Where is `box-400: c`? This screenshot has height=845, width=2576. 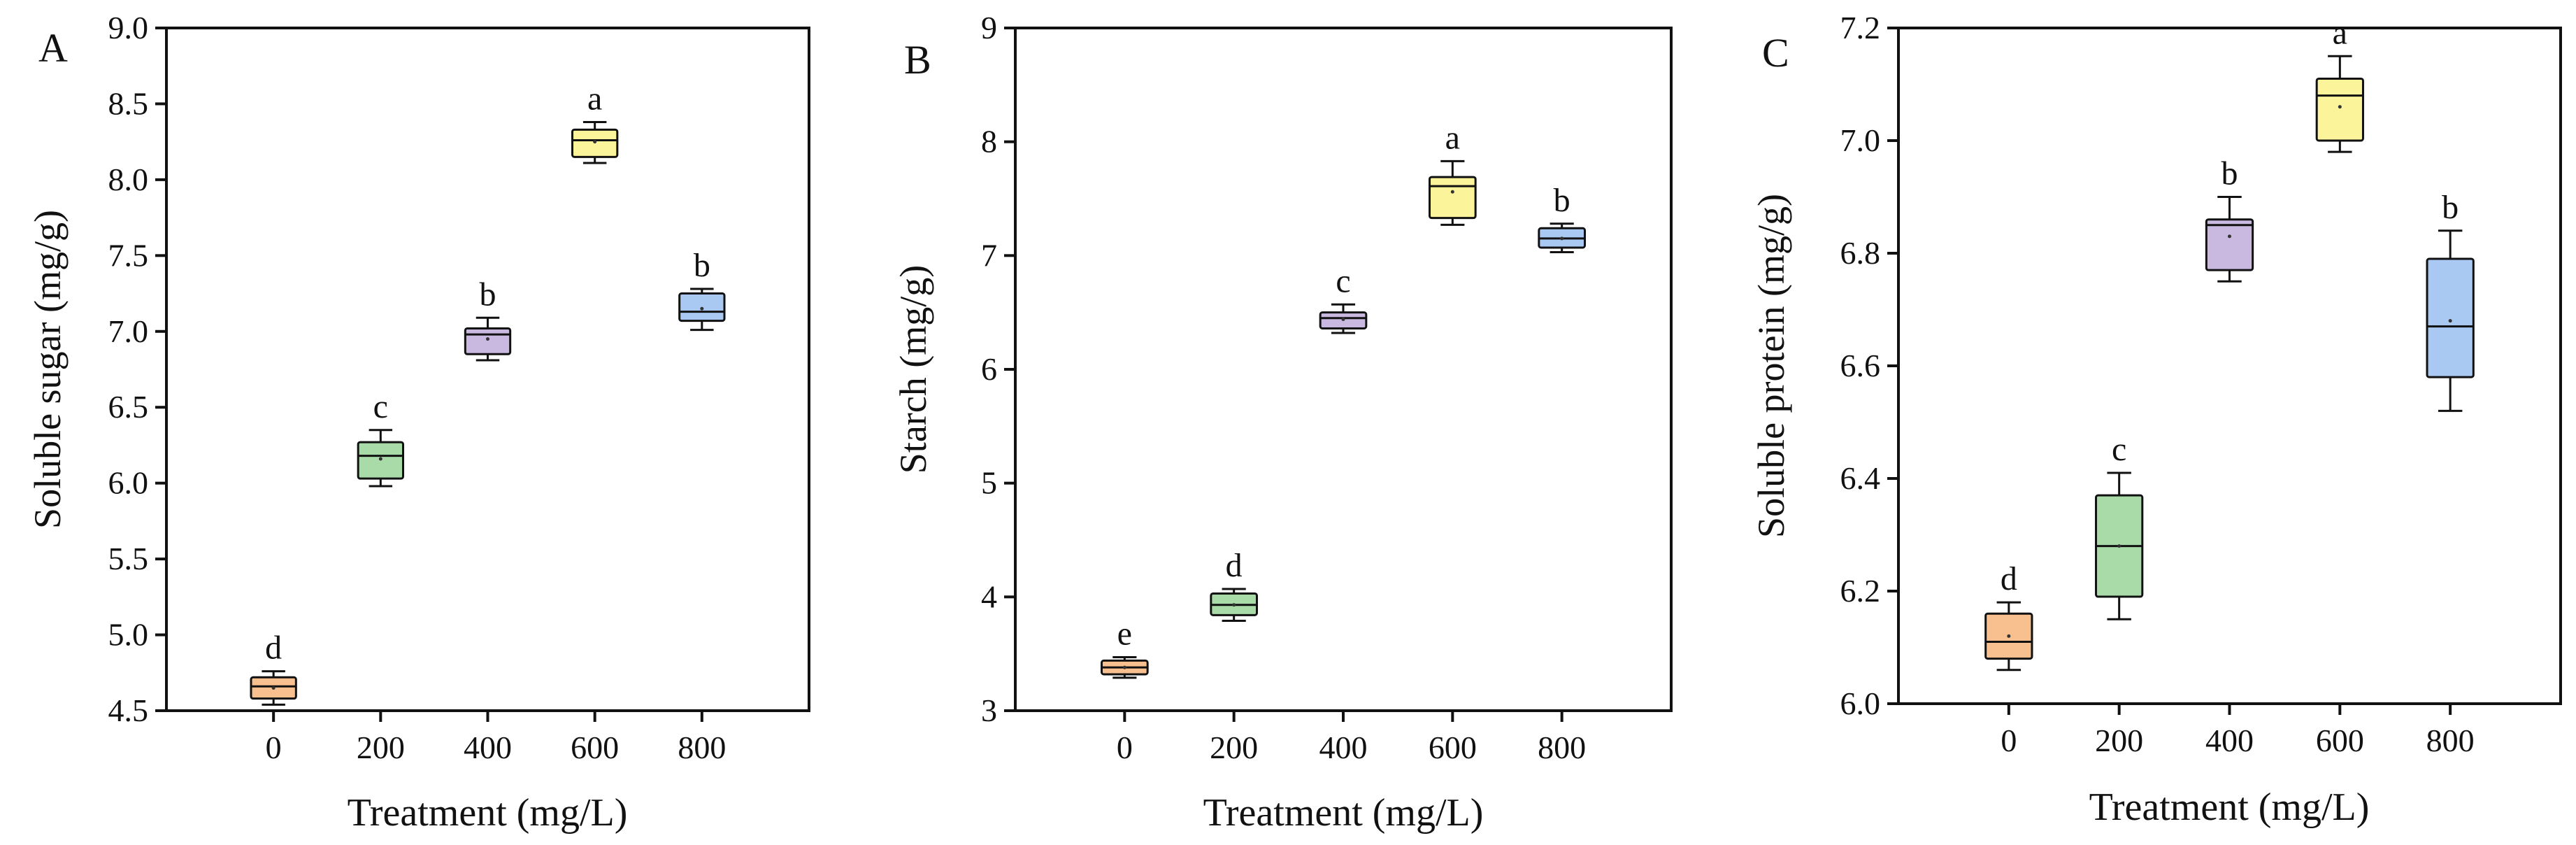 box-400: c is located at coordinates (1343, 298).